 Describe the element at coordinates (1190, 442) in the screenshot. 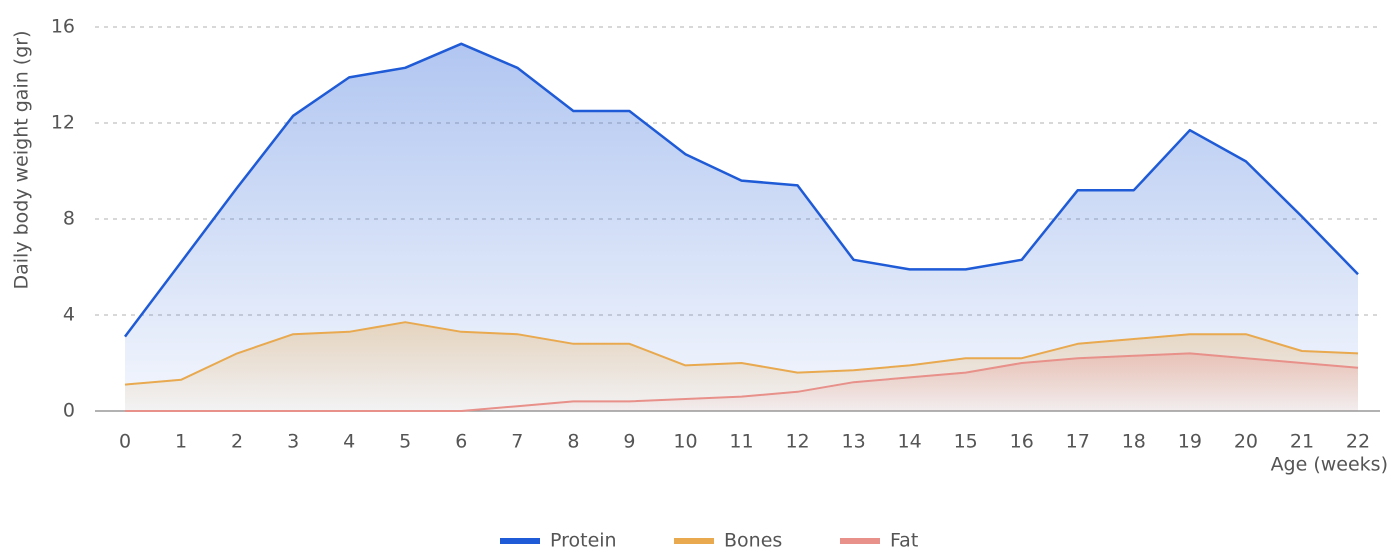

I see `x-tick-label: 19` at that location.